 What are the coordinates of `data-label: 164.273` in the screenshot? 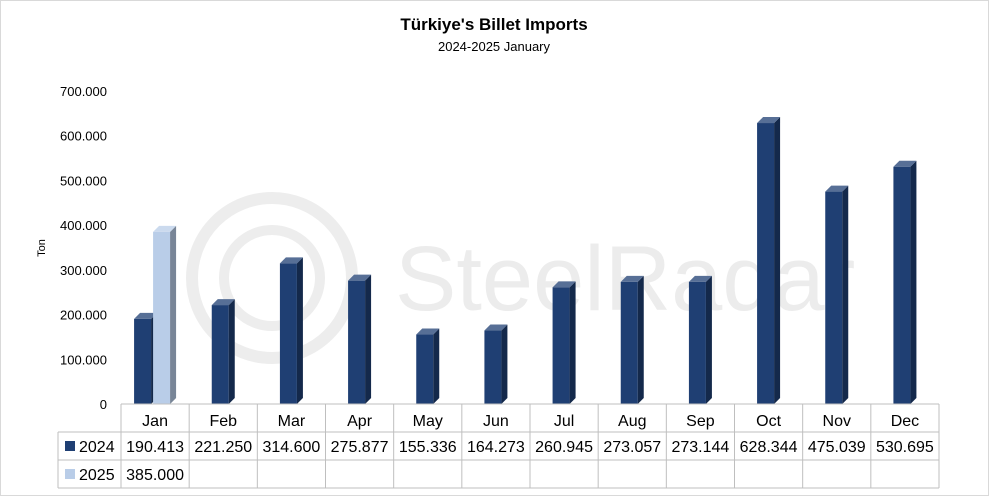 It's located at (496, 447).